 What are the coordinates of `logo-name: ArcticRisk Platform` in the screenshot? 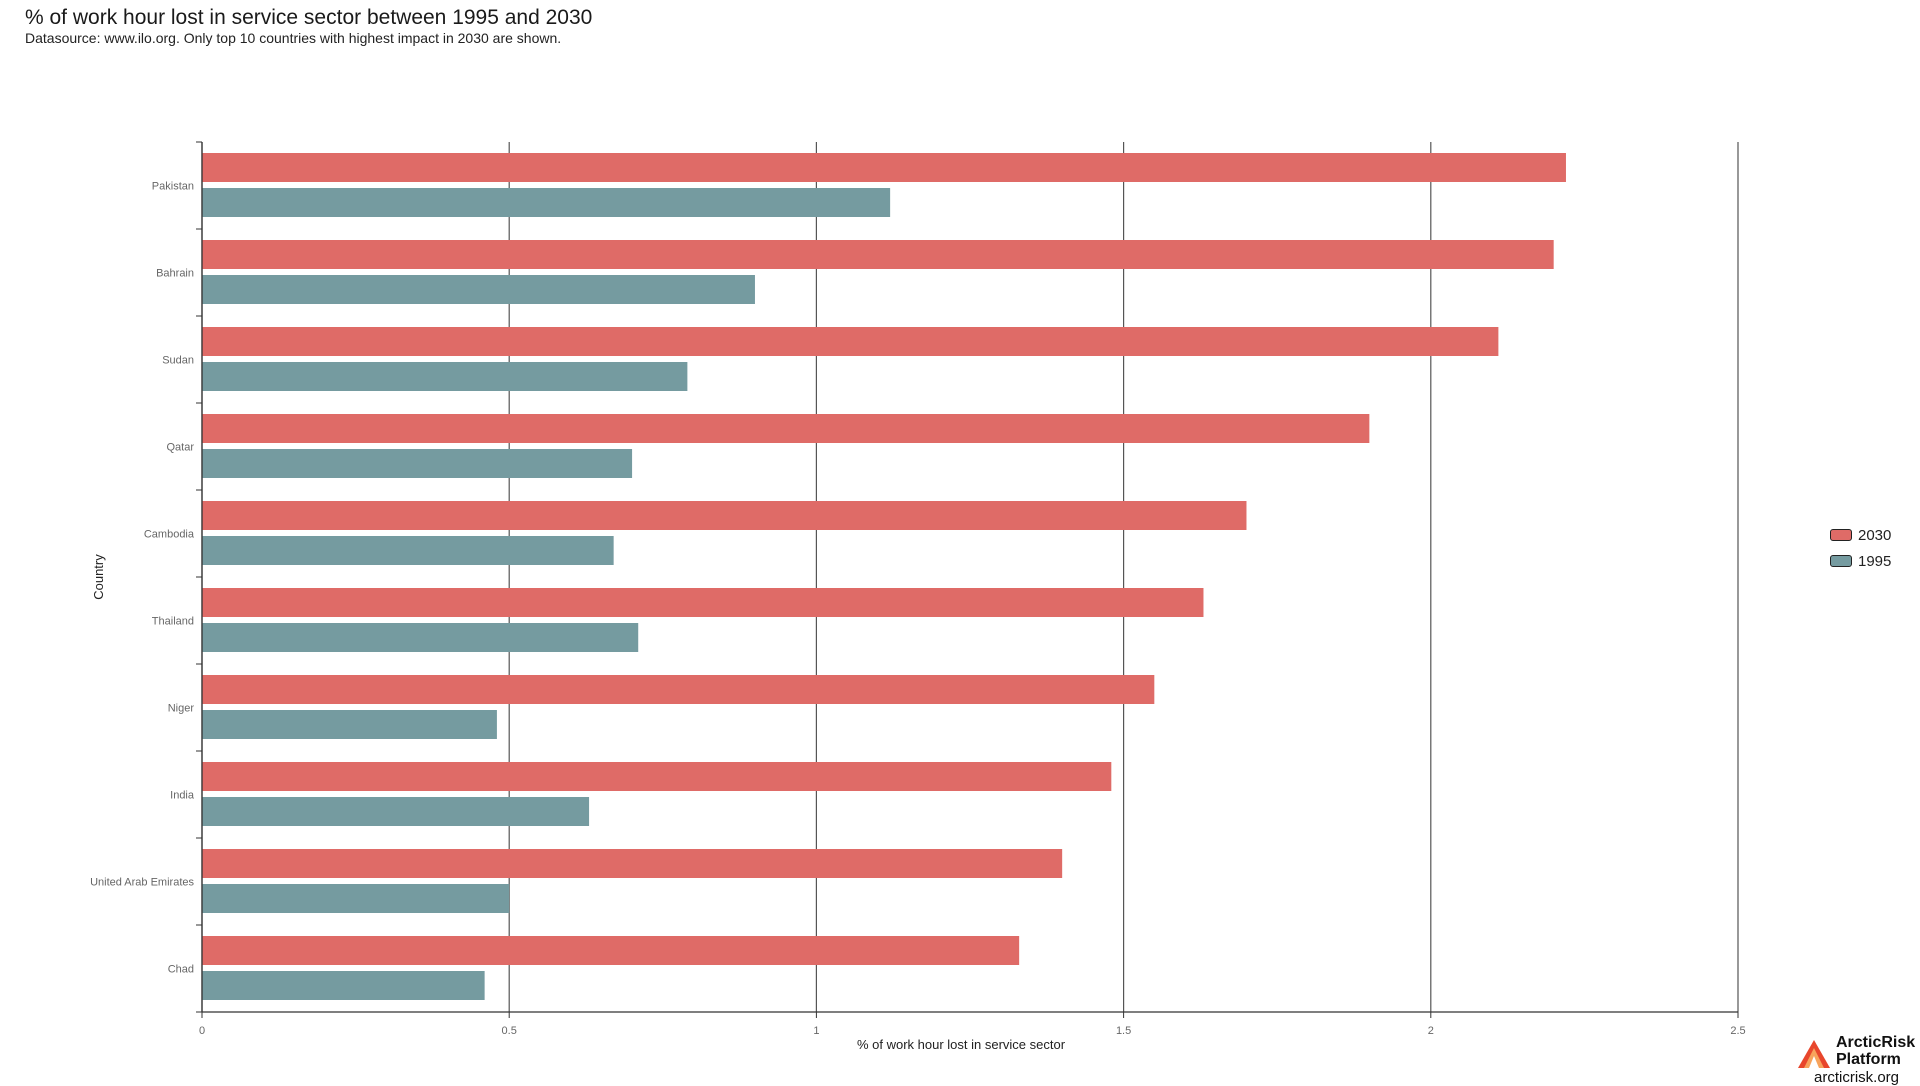 It's located at (1876, 1051).